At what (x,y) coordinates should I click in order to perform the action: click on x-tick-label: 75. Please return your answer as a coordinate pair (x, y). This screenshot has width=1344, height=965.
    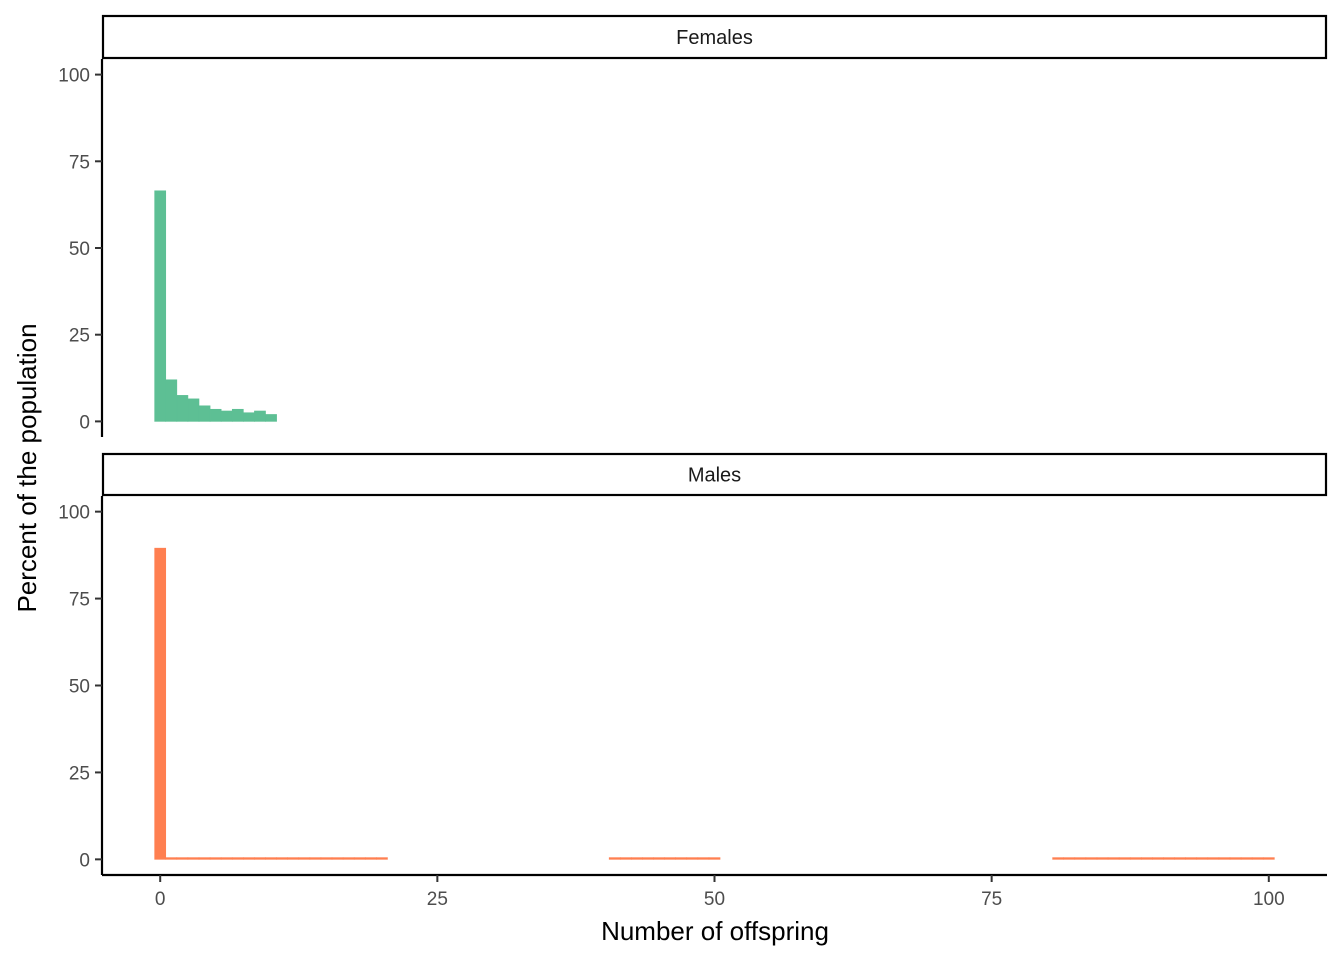
    Looking at the image, I should click on (991, 899).